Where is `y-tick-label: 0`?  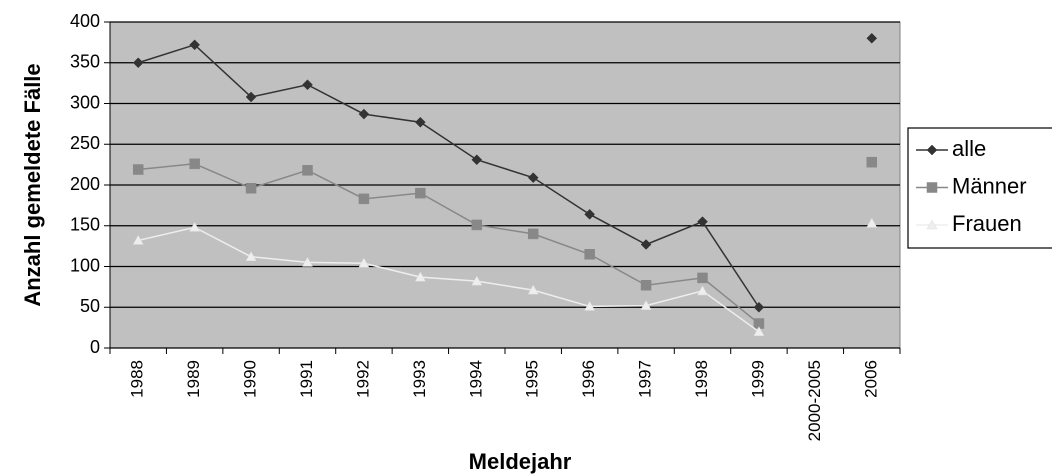 y-tick-label: 0 is located at coordinates (95, 347).